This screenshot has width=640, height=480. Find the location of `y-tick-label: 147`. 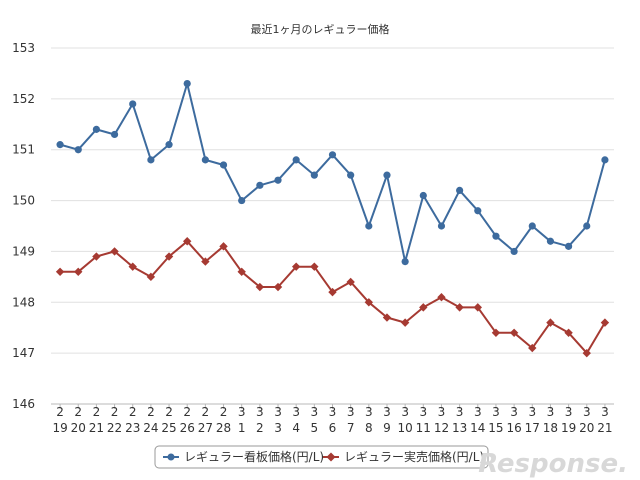

y-tick-label: 147 is located at coordinates (23, 353).